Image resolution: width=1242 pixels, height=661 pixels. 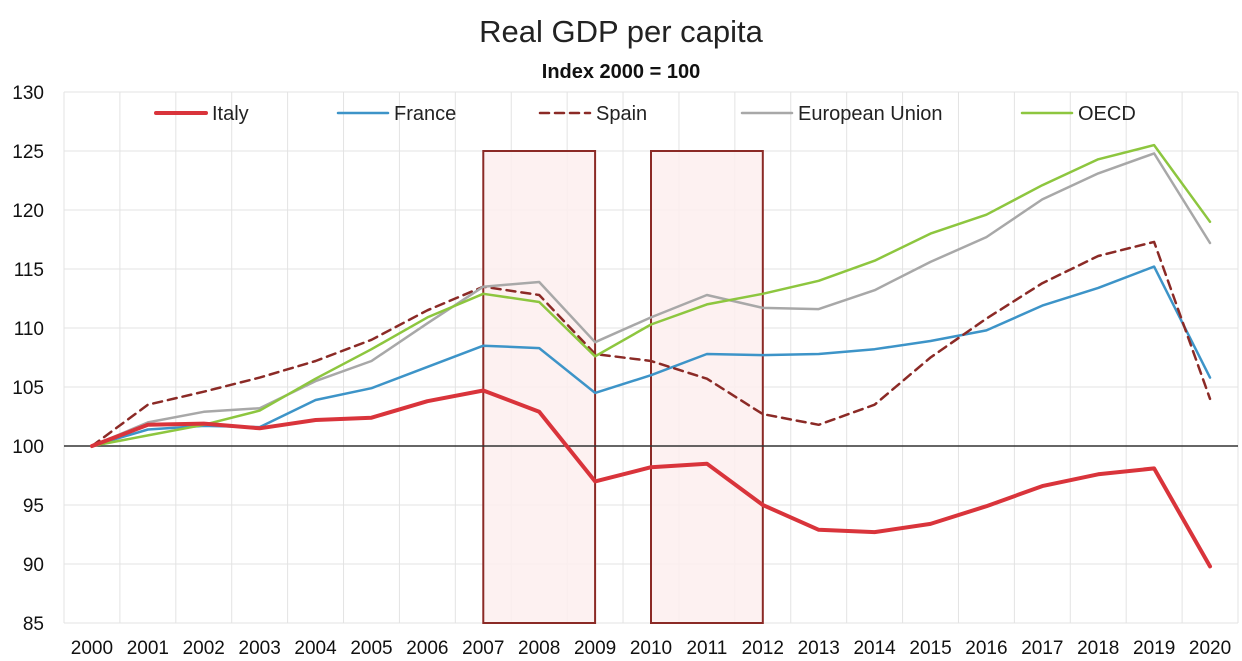 I want to click on y-tick-label: 120, so click(x=28, y=211).